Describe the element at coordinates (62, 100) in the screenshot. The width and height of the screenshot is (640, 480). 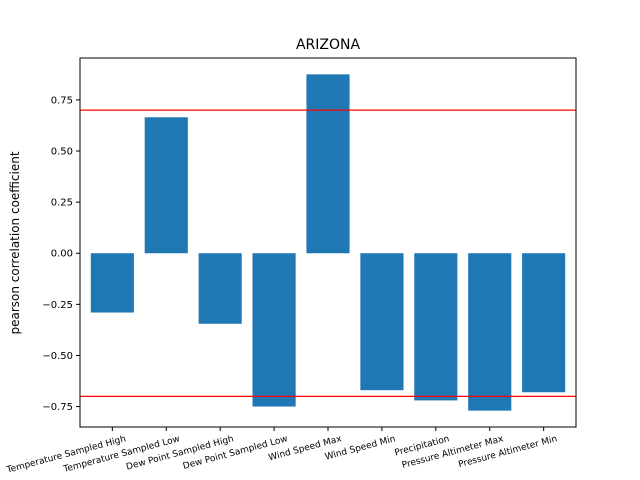
I see `y-tick-label: 0.75` at that location.